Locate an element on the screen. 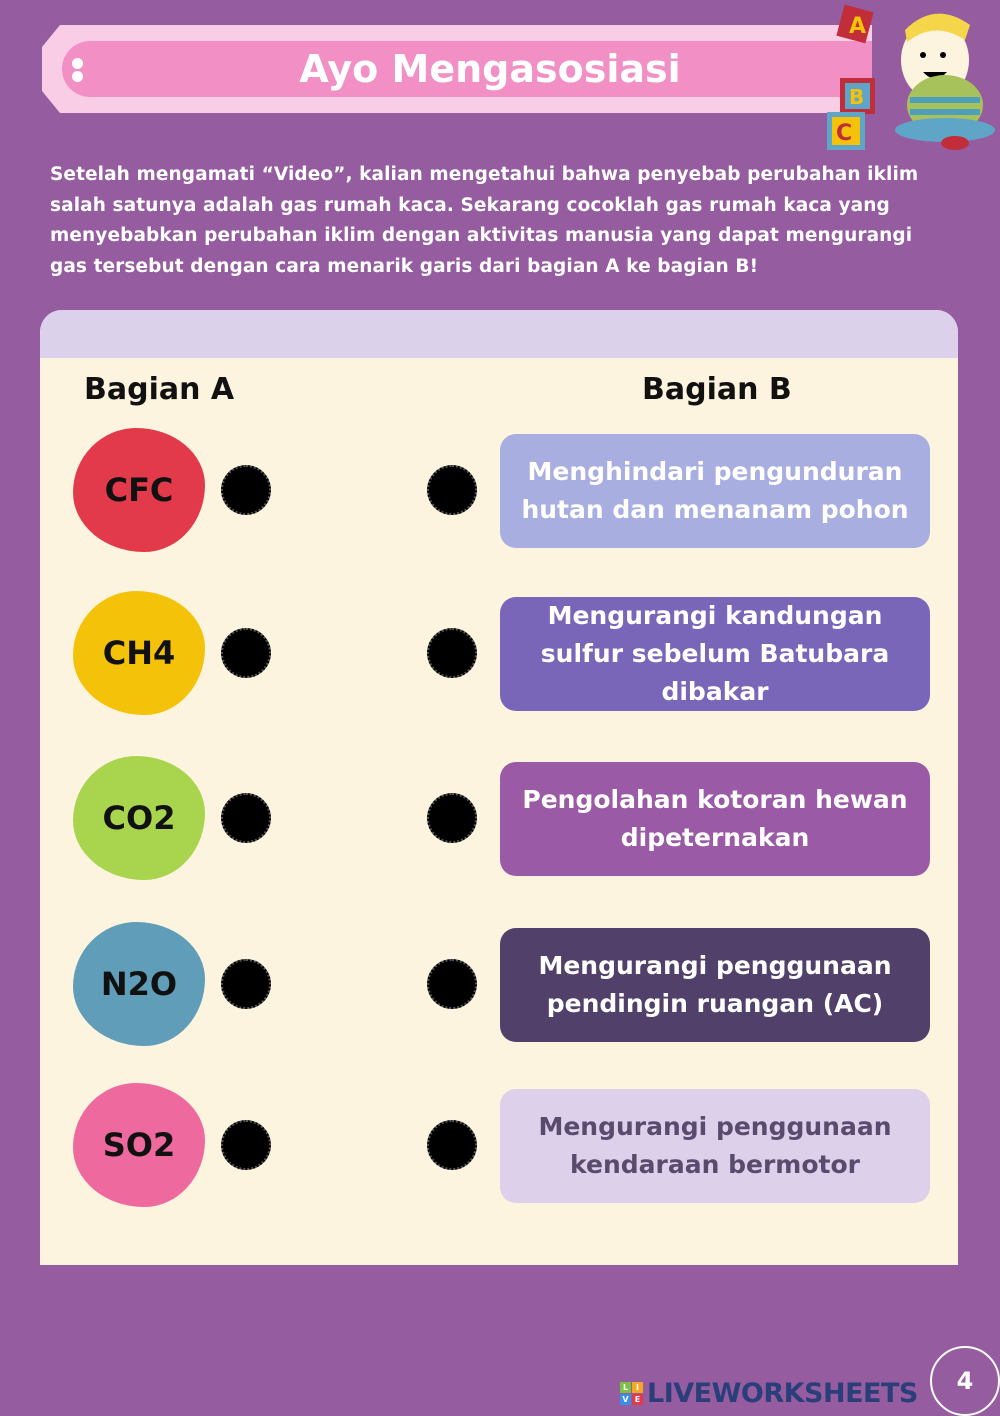 The image size is (1000, 1416). gas-4: SO2 is located at coordinates (139, 1145).